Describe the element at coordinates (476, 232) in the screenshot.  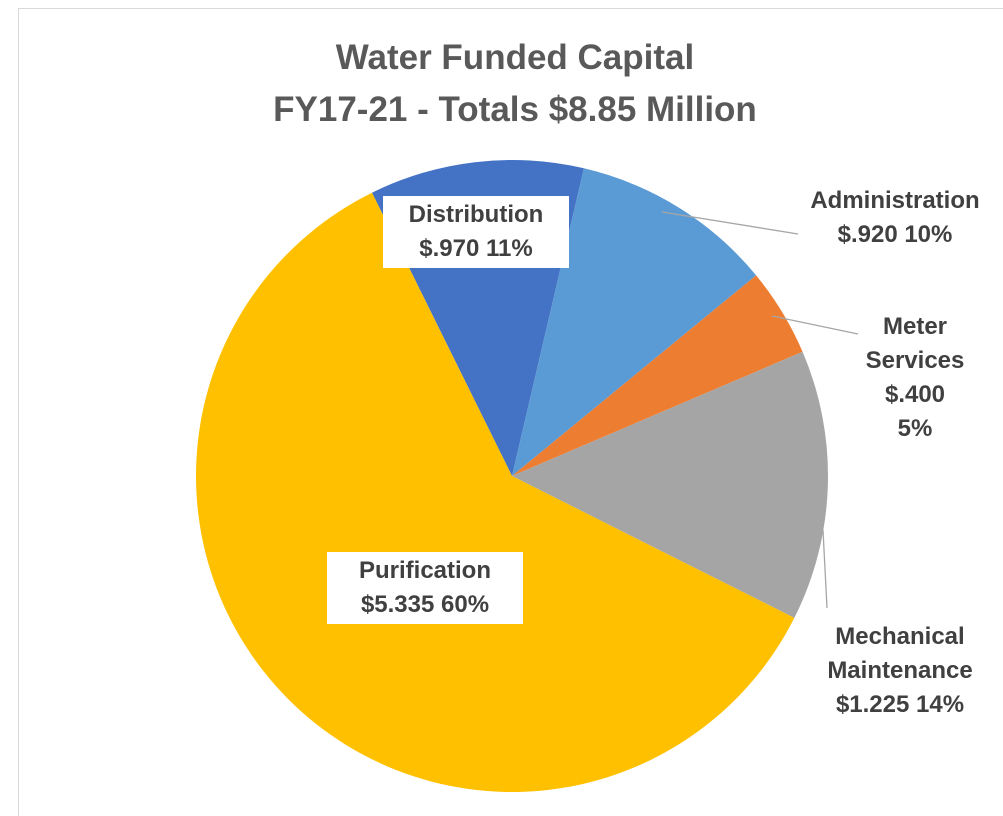
I see `data-label: Distribution $.970 11%` at that location.